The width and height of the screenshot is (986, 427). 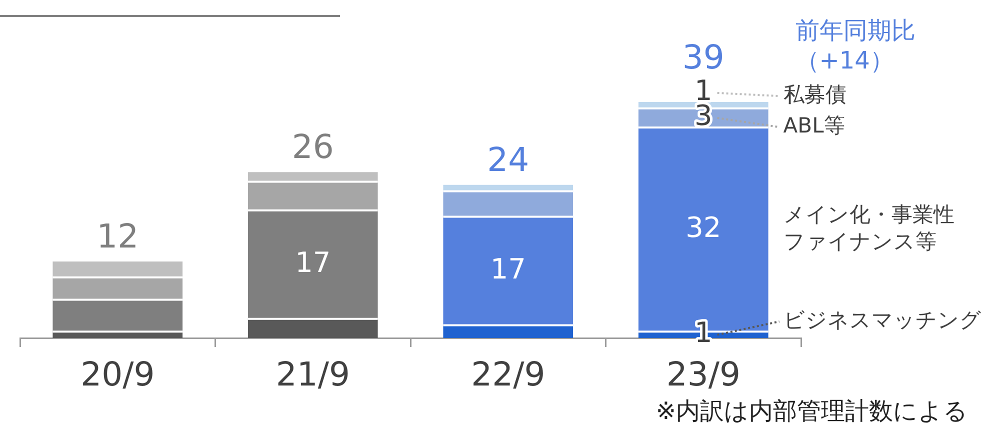 What do you see at coordinates (508, 159) in the screenshot?
I see `total-label: 24` at bounding box center [508, 159].